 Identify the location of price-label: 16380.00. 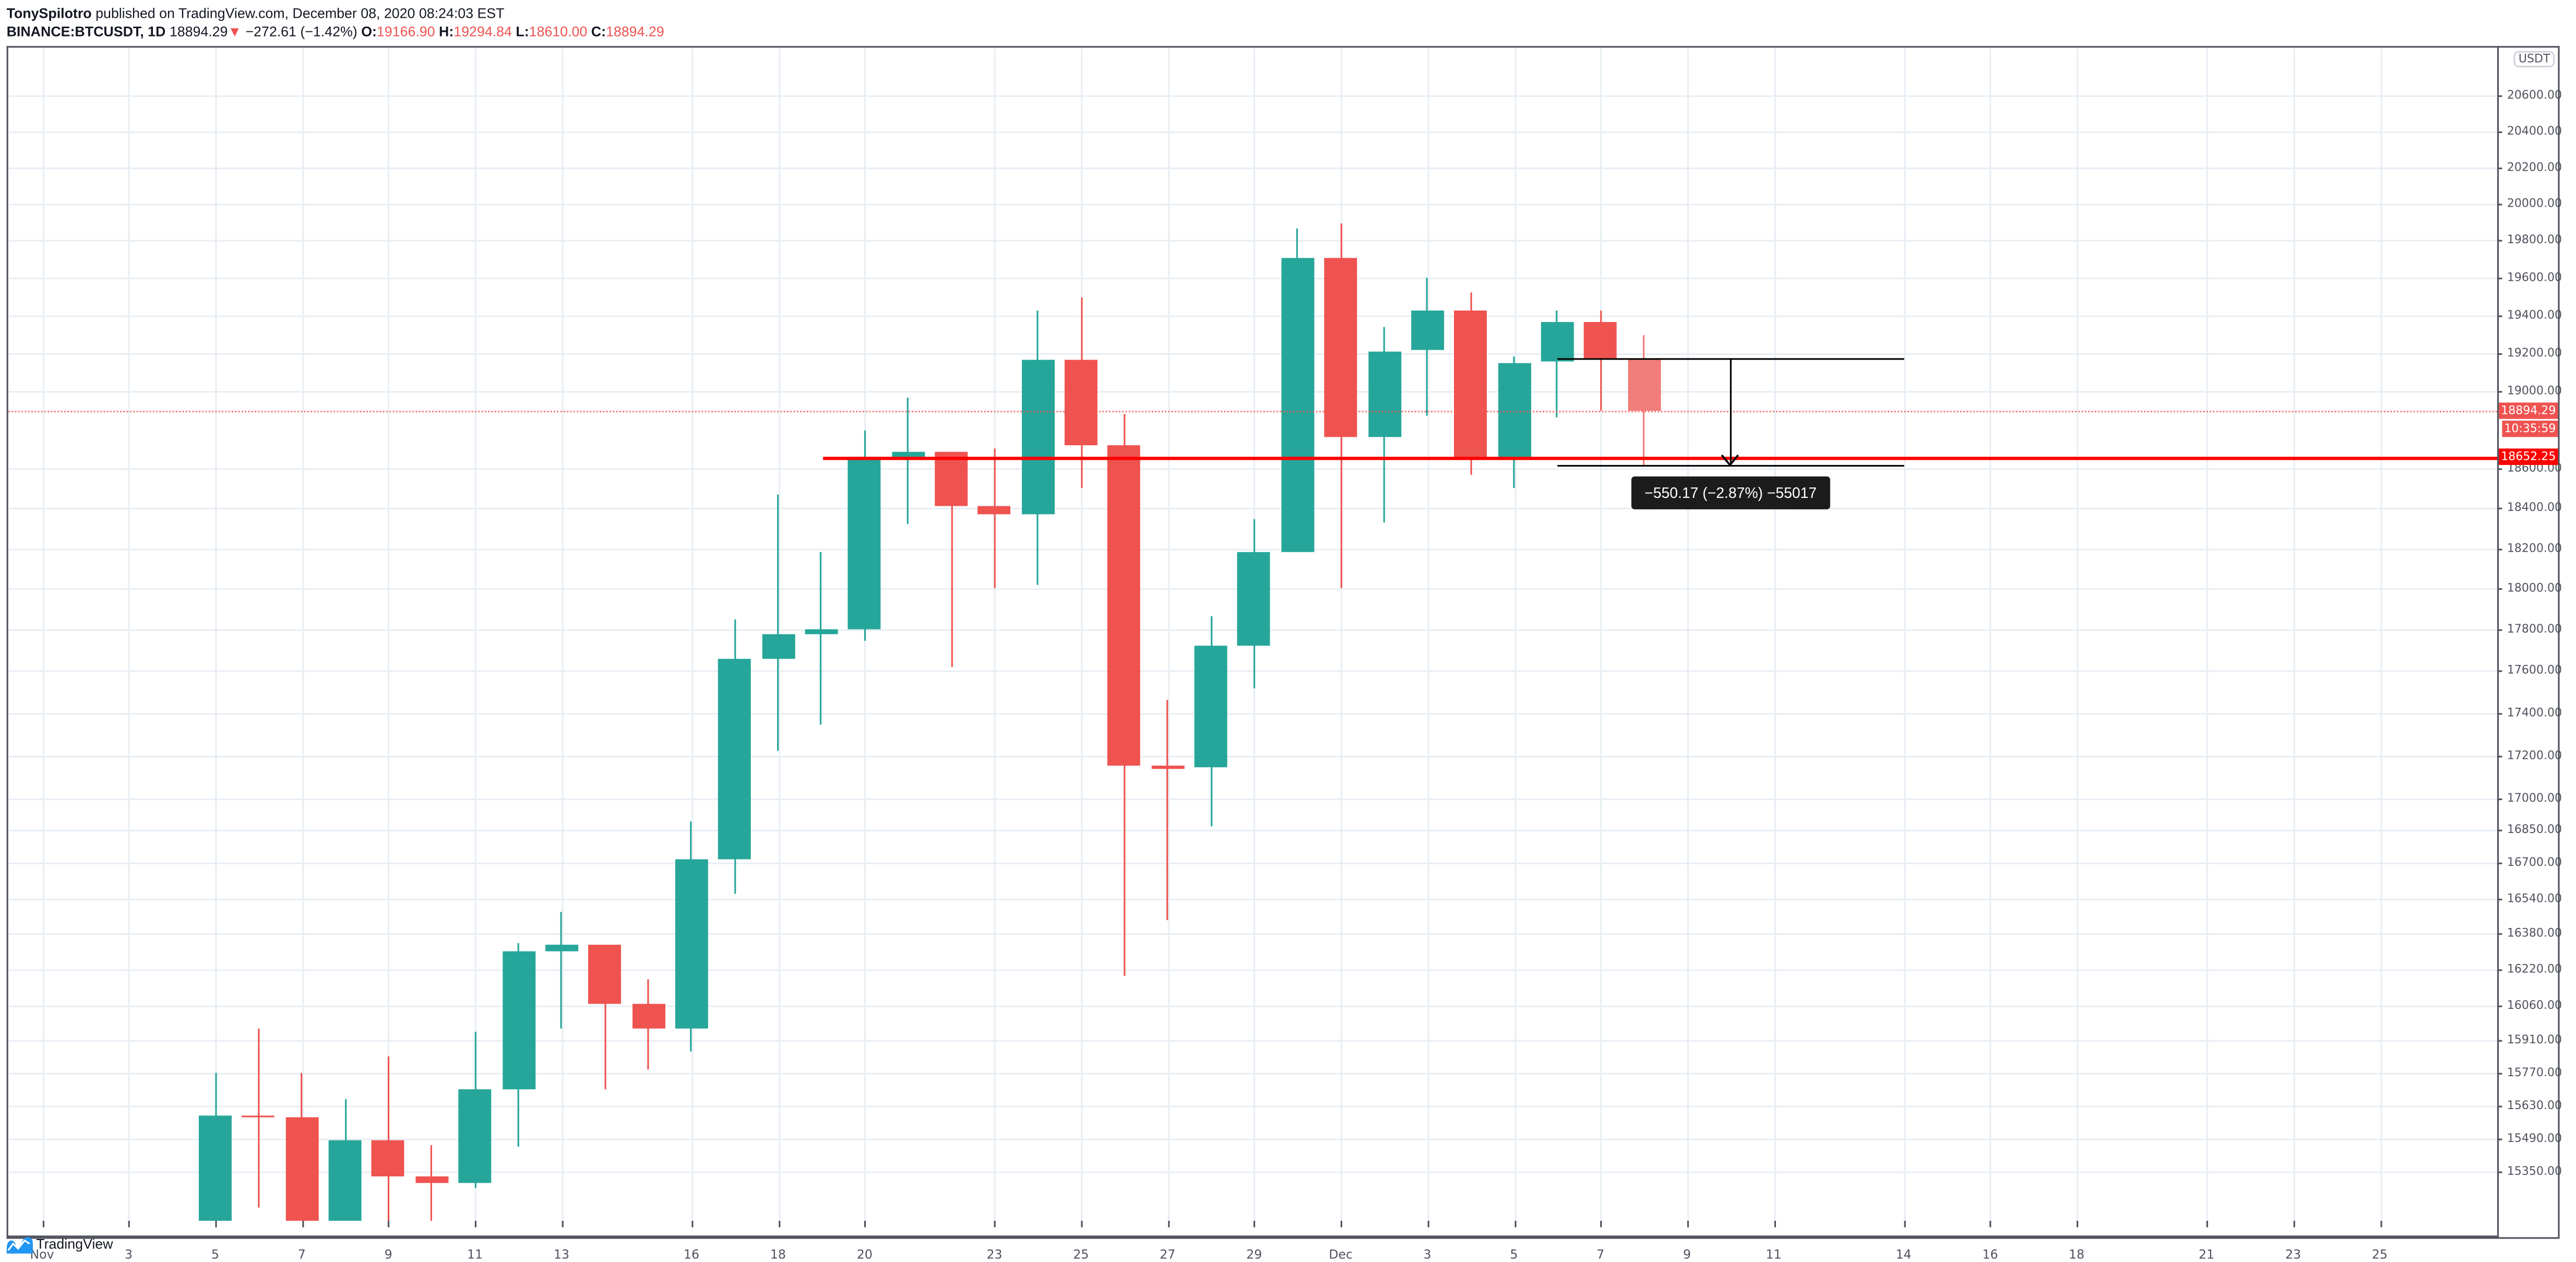
(2534, 933).